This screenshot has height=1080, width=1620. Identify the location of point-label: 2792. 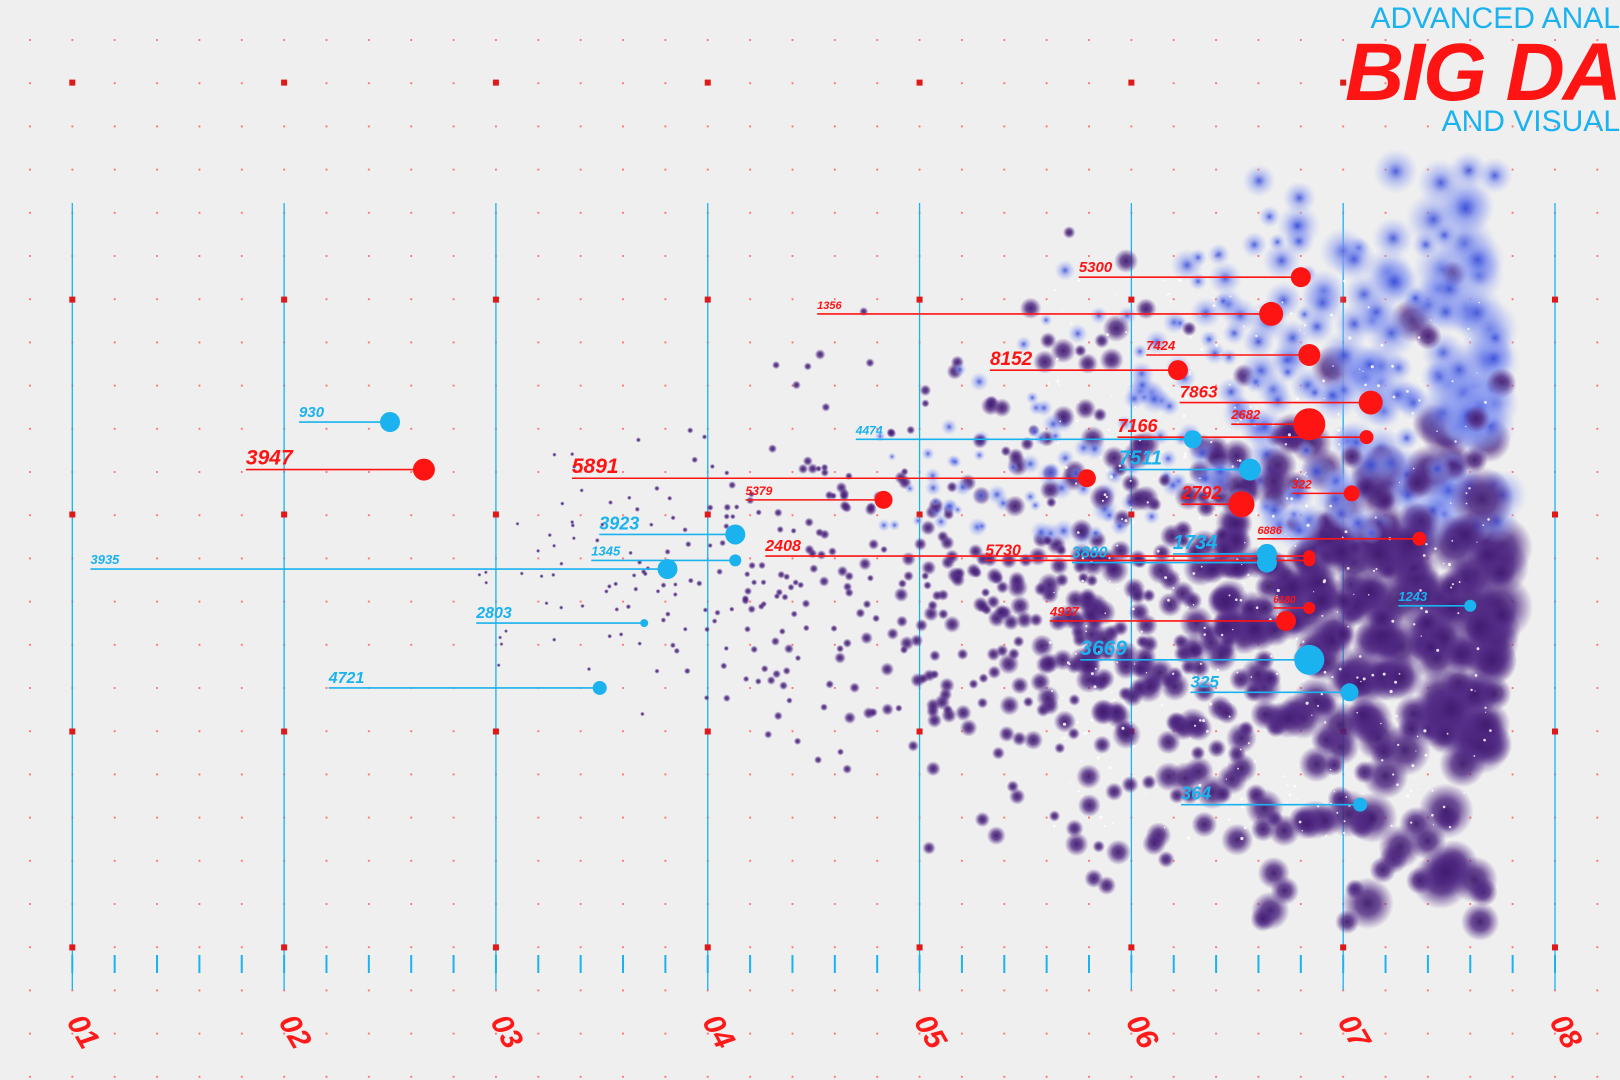
(1201, 493).